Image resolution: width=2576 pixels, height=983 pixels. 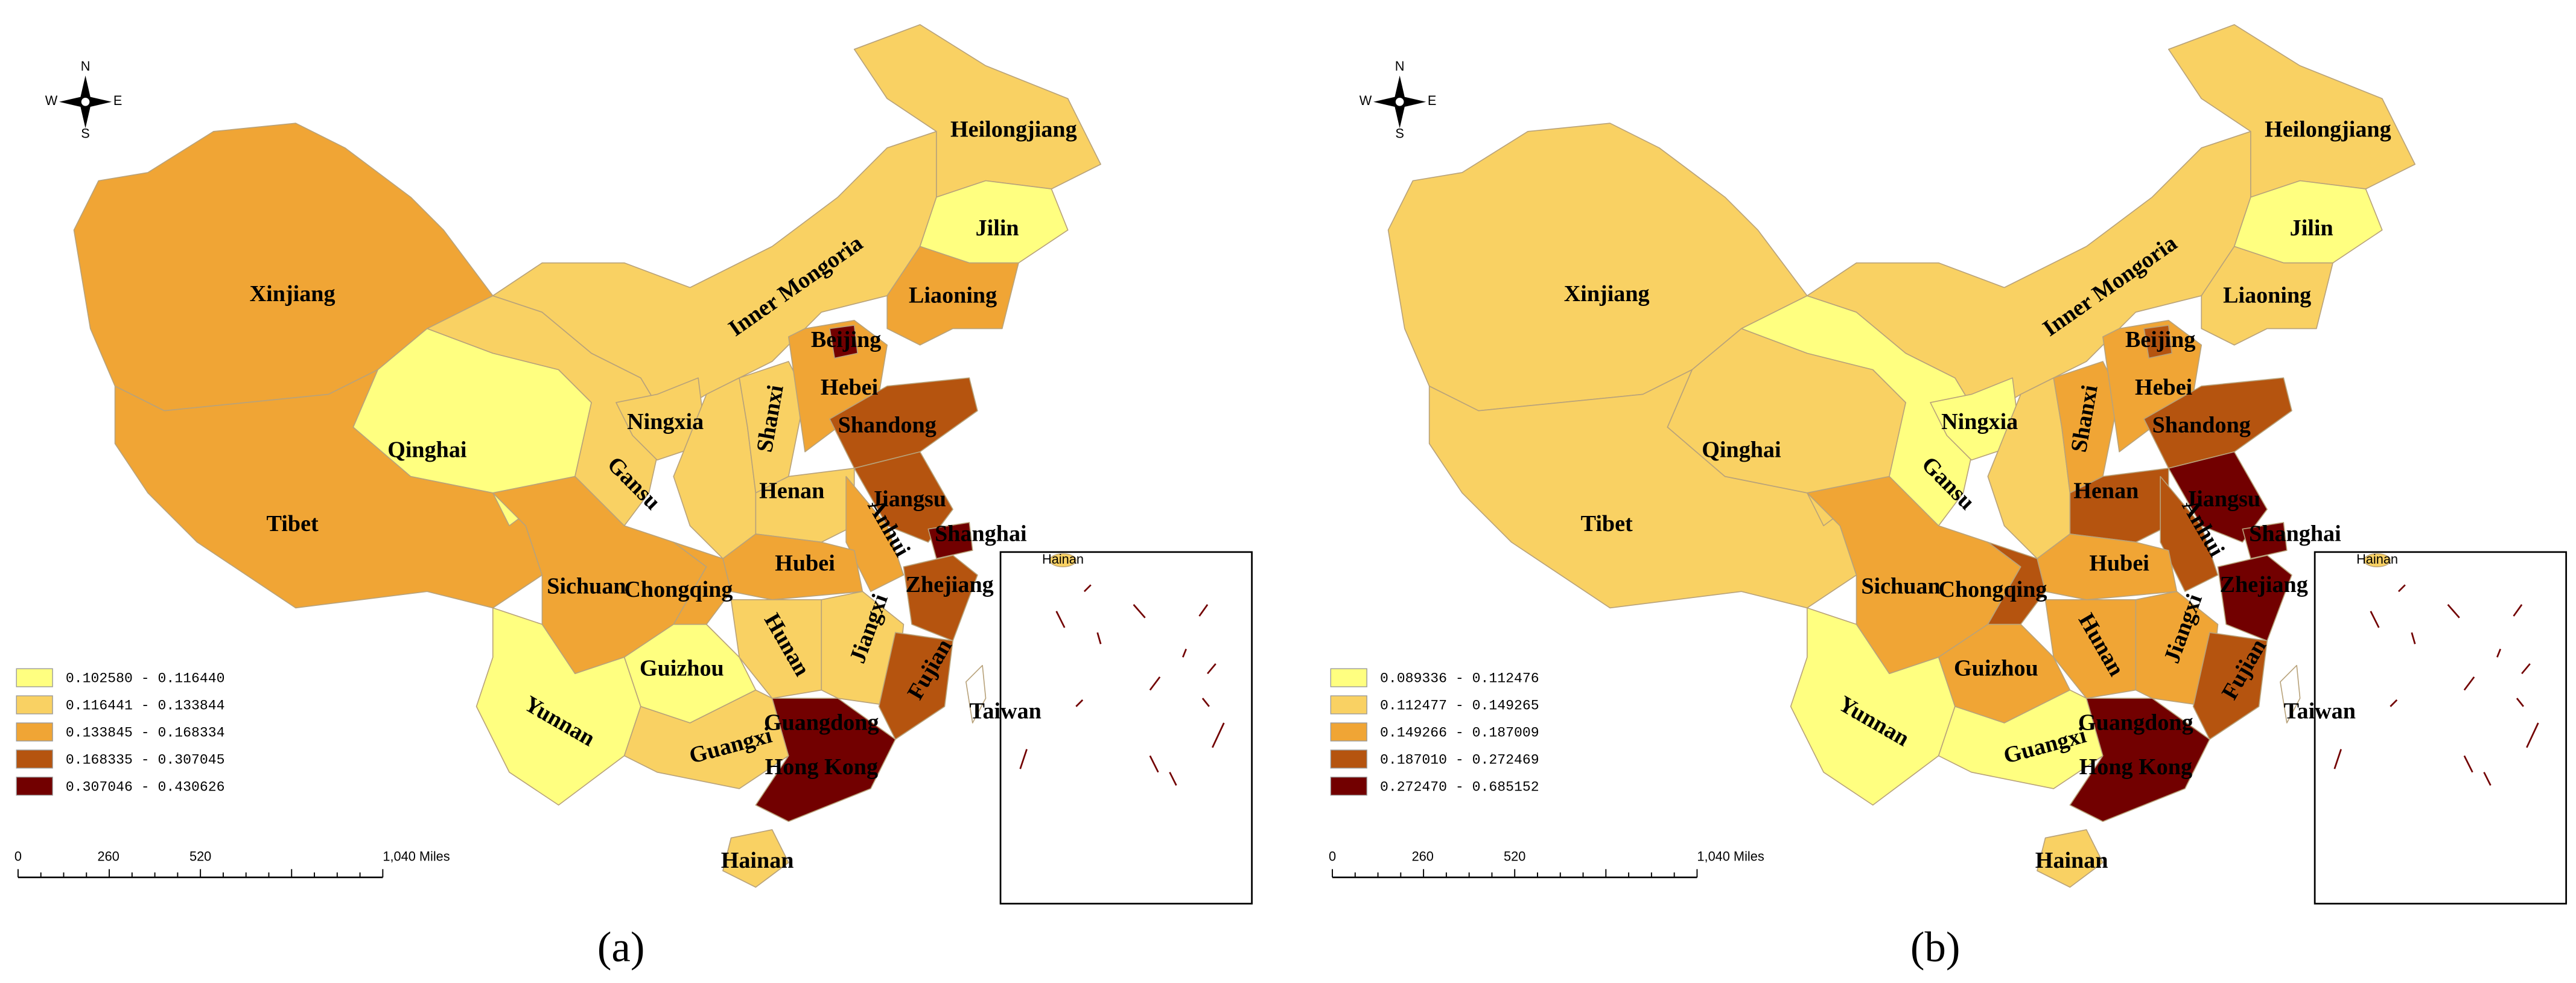 What do you see at coordinates (678, 589) in the screenshot?
I see `province-label: Chongqing` at bounding box center [678, 589].